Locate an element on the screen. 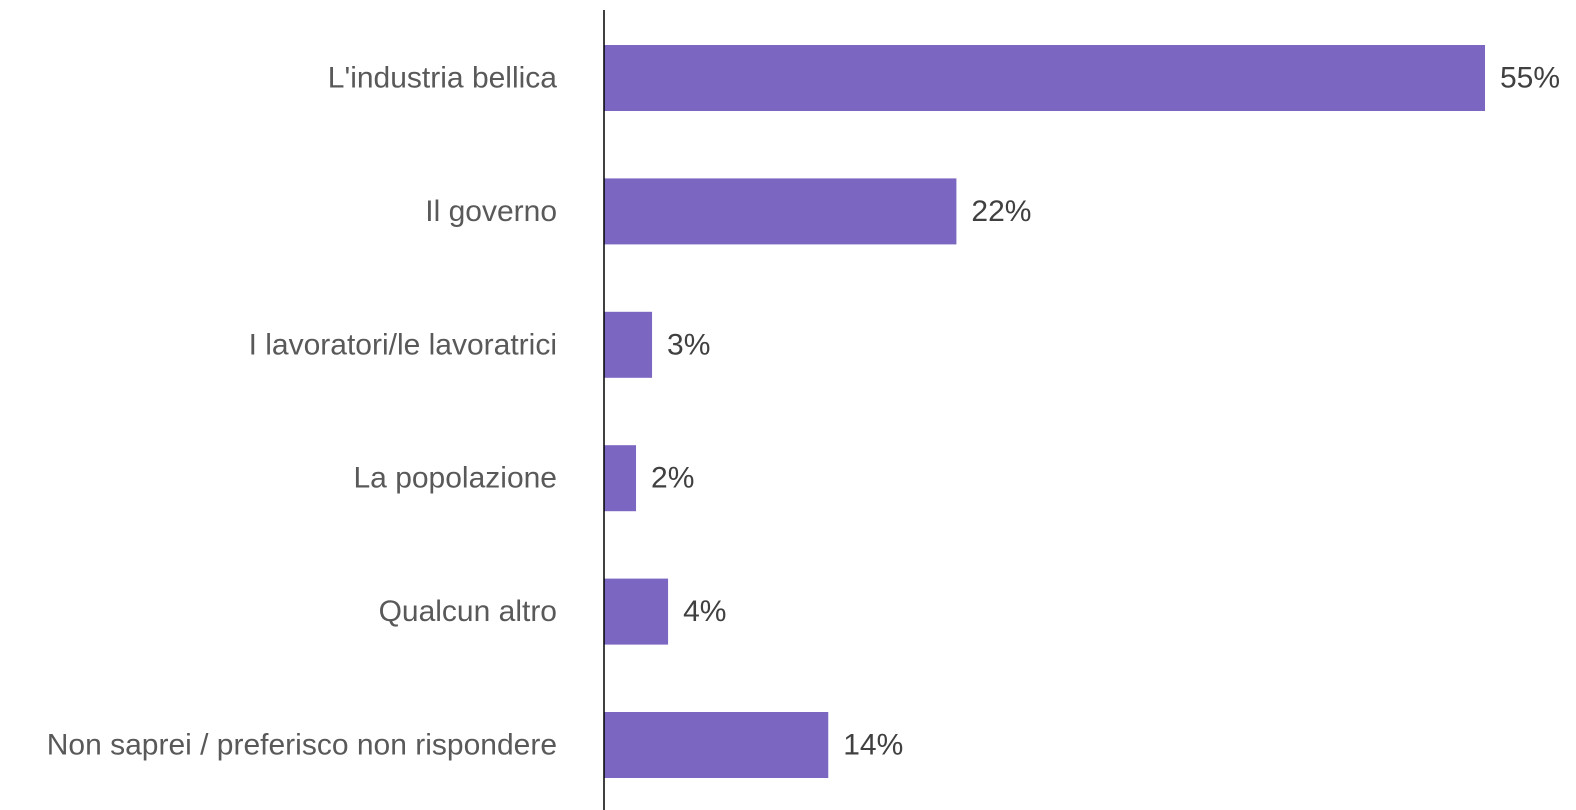 The image size is (1576, 810). value-label-4: 4% is located at coordinates (704, 611).